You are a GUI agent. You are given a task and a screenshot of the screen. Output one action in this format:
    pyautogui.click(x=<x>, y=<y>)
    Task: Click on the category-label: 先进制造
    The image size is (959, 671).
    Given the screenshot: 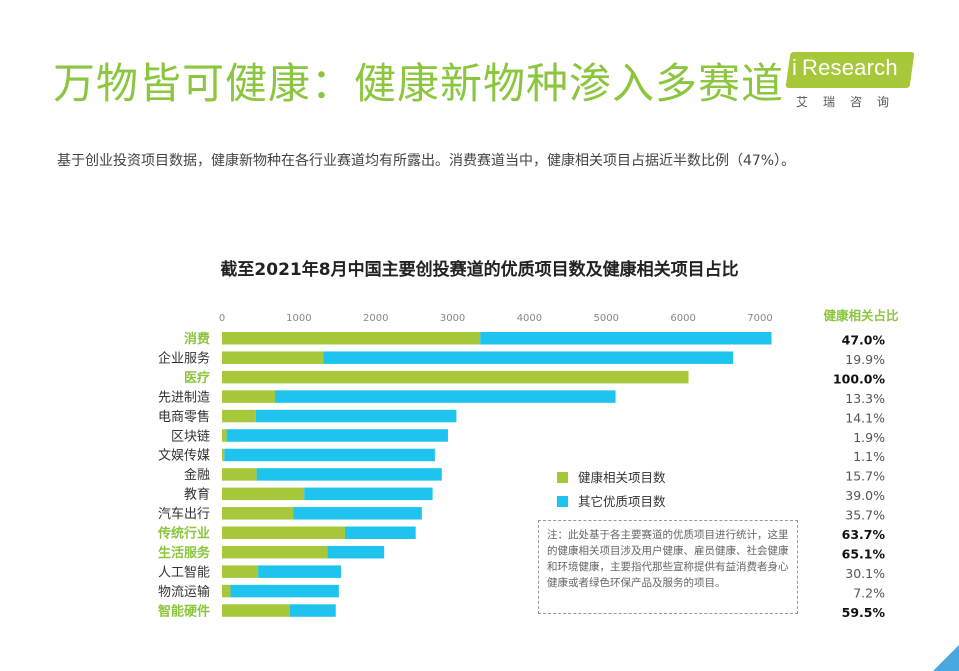 What is the action you would take?
    pyautogui.click(x=184, y=397)
    